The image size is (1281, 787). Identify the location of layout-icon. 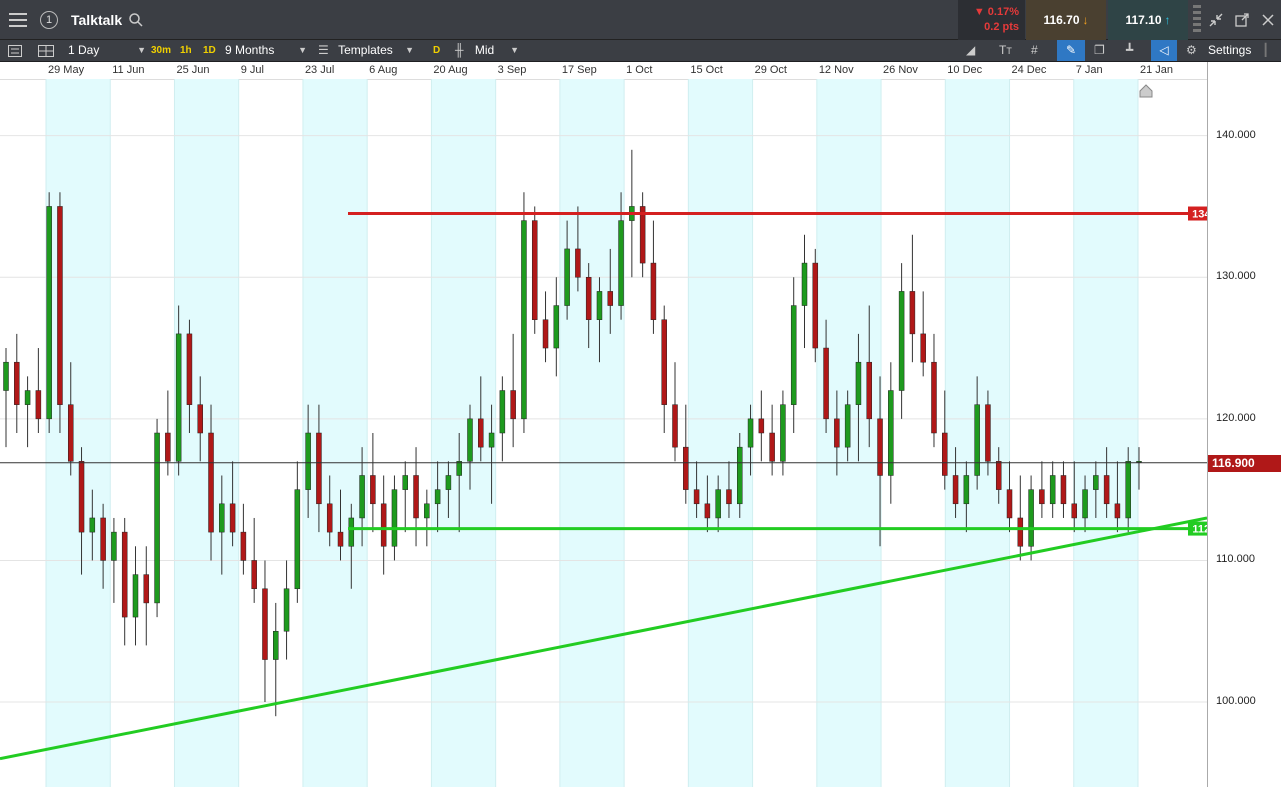
(46, 50).